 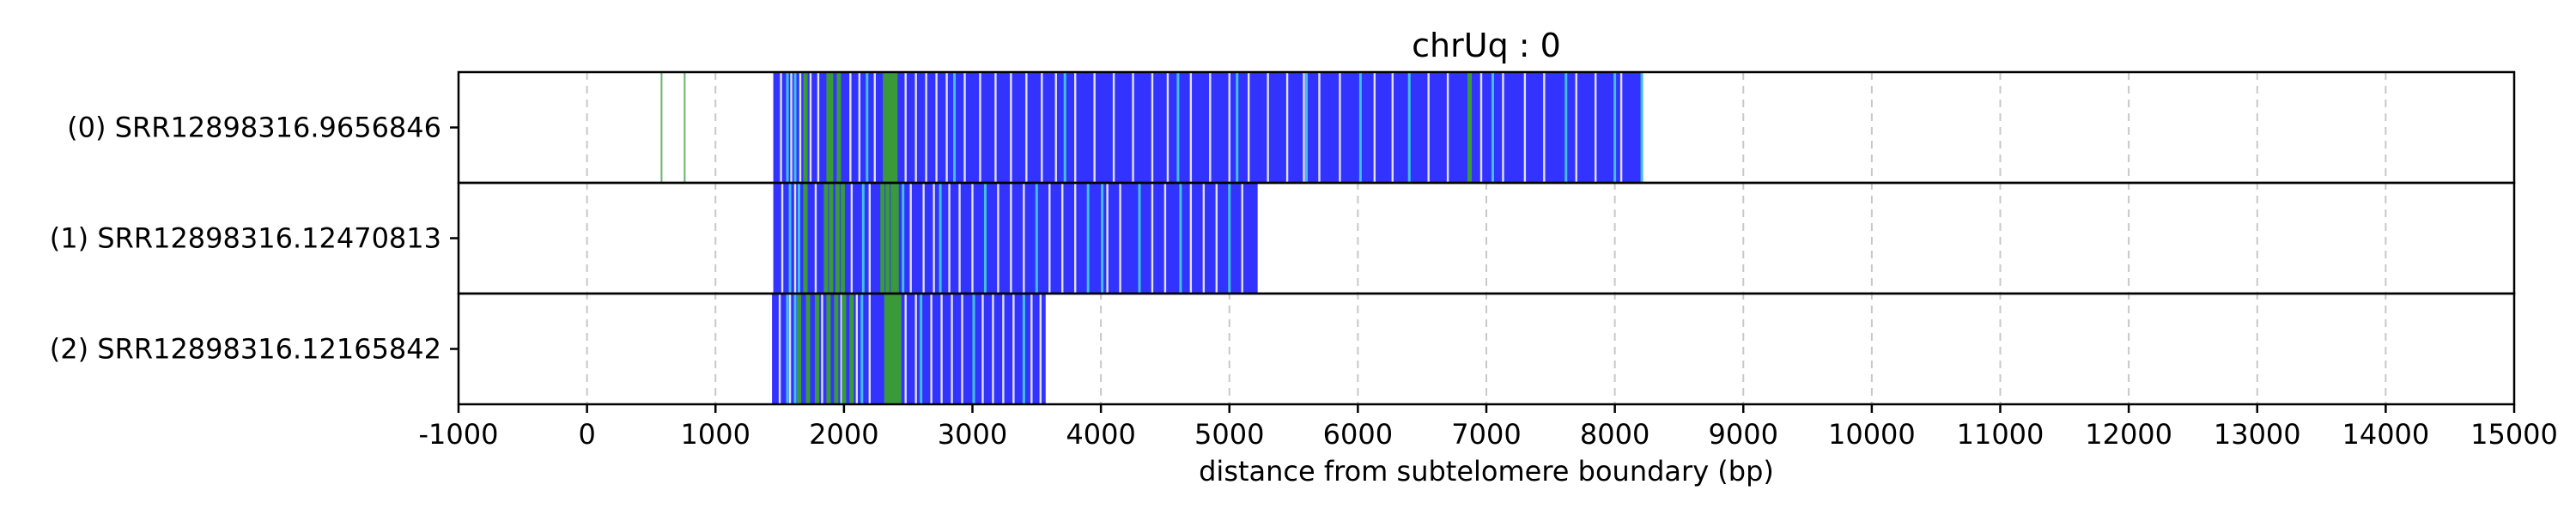 I want to click on read-extent-bar, so click(x=1208, y=127).